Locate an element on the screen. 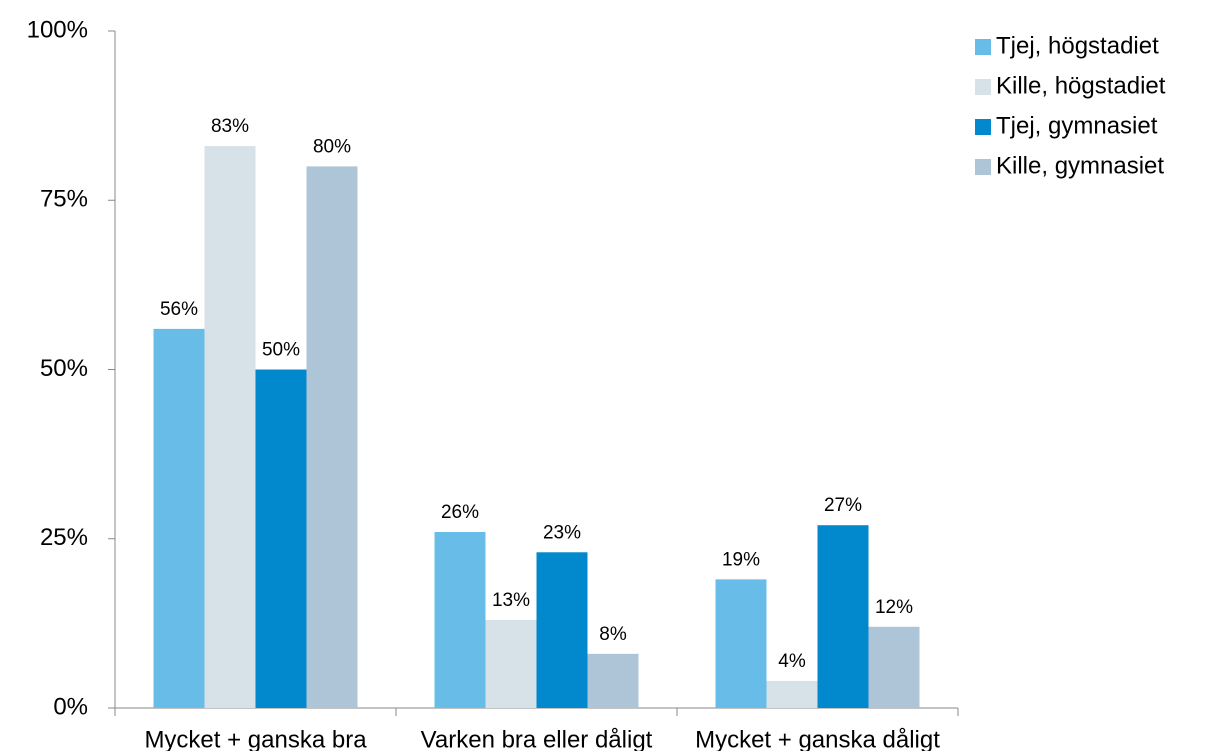 The width and height of the screenshot is (1222, 751). data-label: 50% is located at coordinates (281, 350).